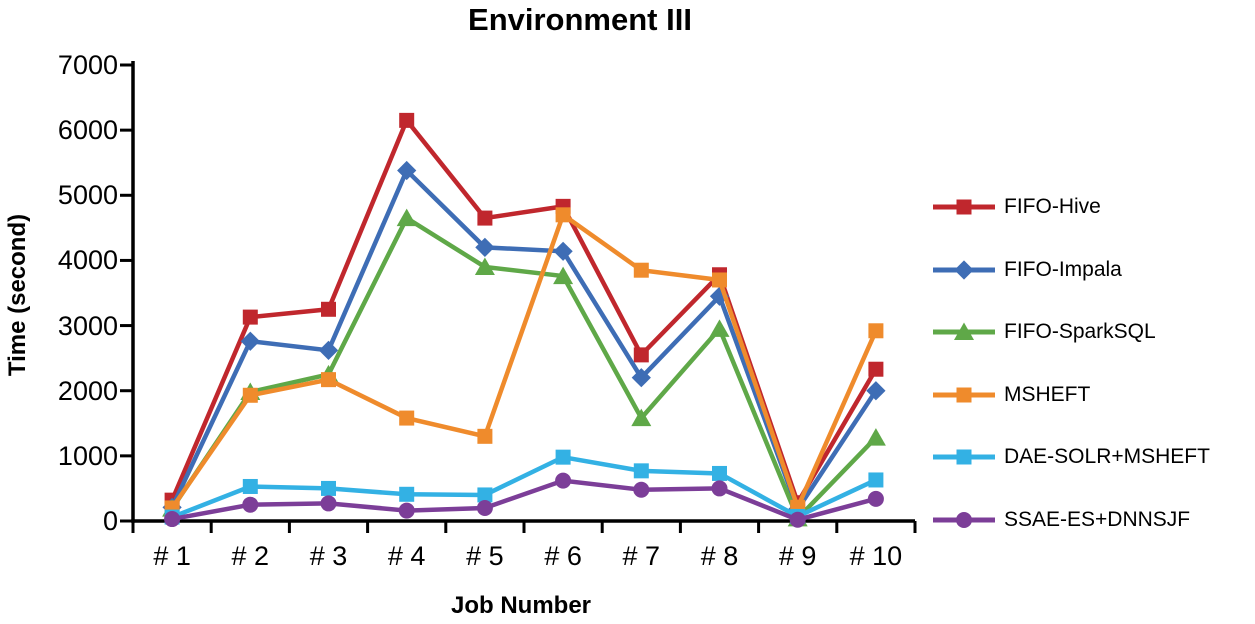  Describe the element at coordinates (641, 556) in the screenshot. I see `x-tick-label: # 7` at that location.